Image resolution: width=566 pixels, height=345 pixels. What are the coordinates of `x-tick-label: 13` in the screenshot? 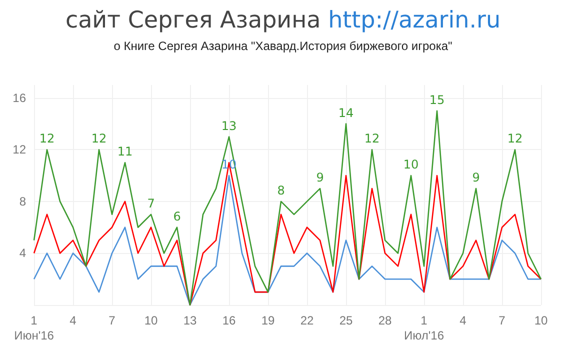 It's located at (190, 321).